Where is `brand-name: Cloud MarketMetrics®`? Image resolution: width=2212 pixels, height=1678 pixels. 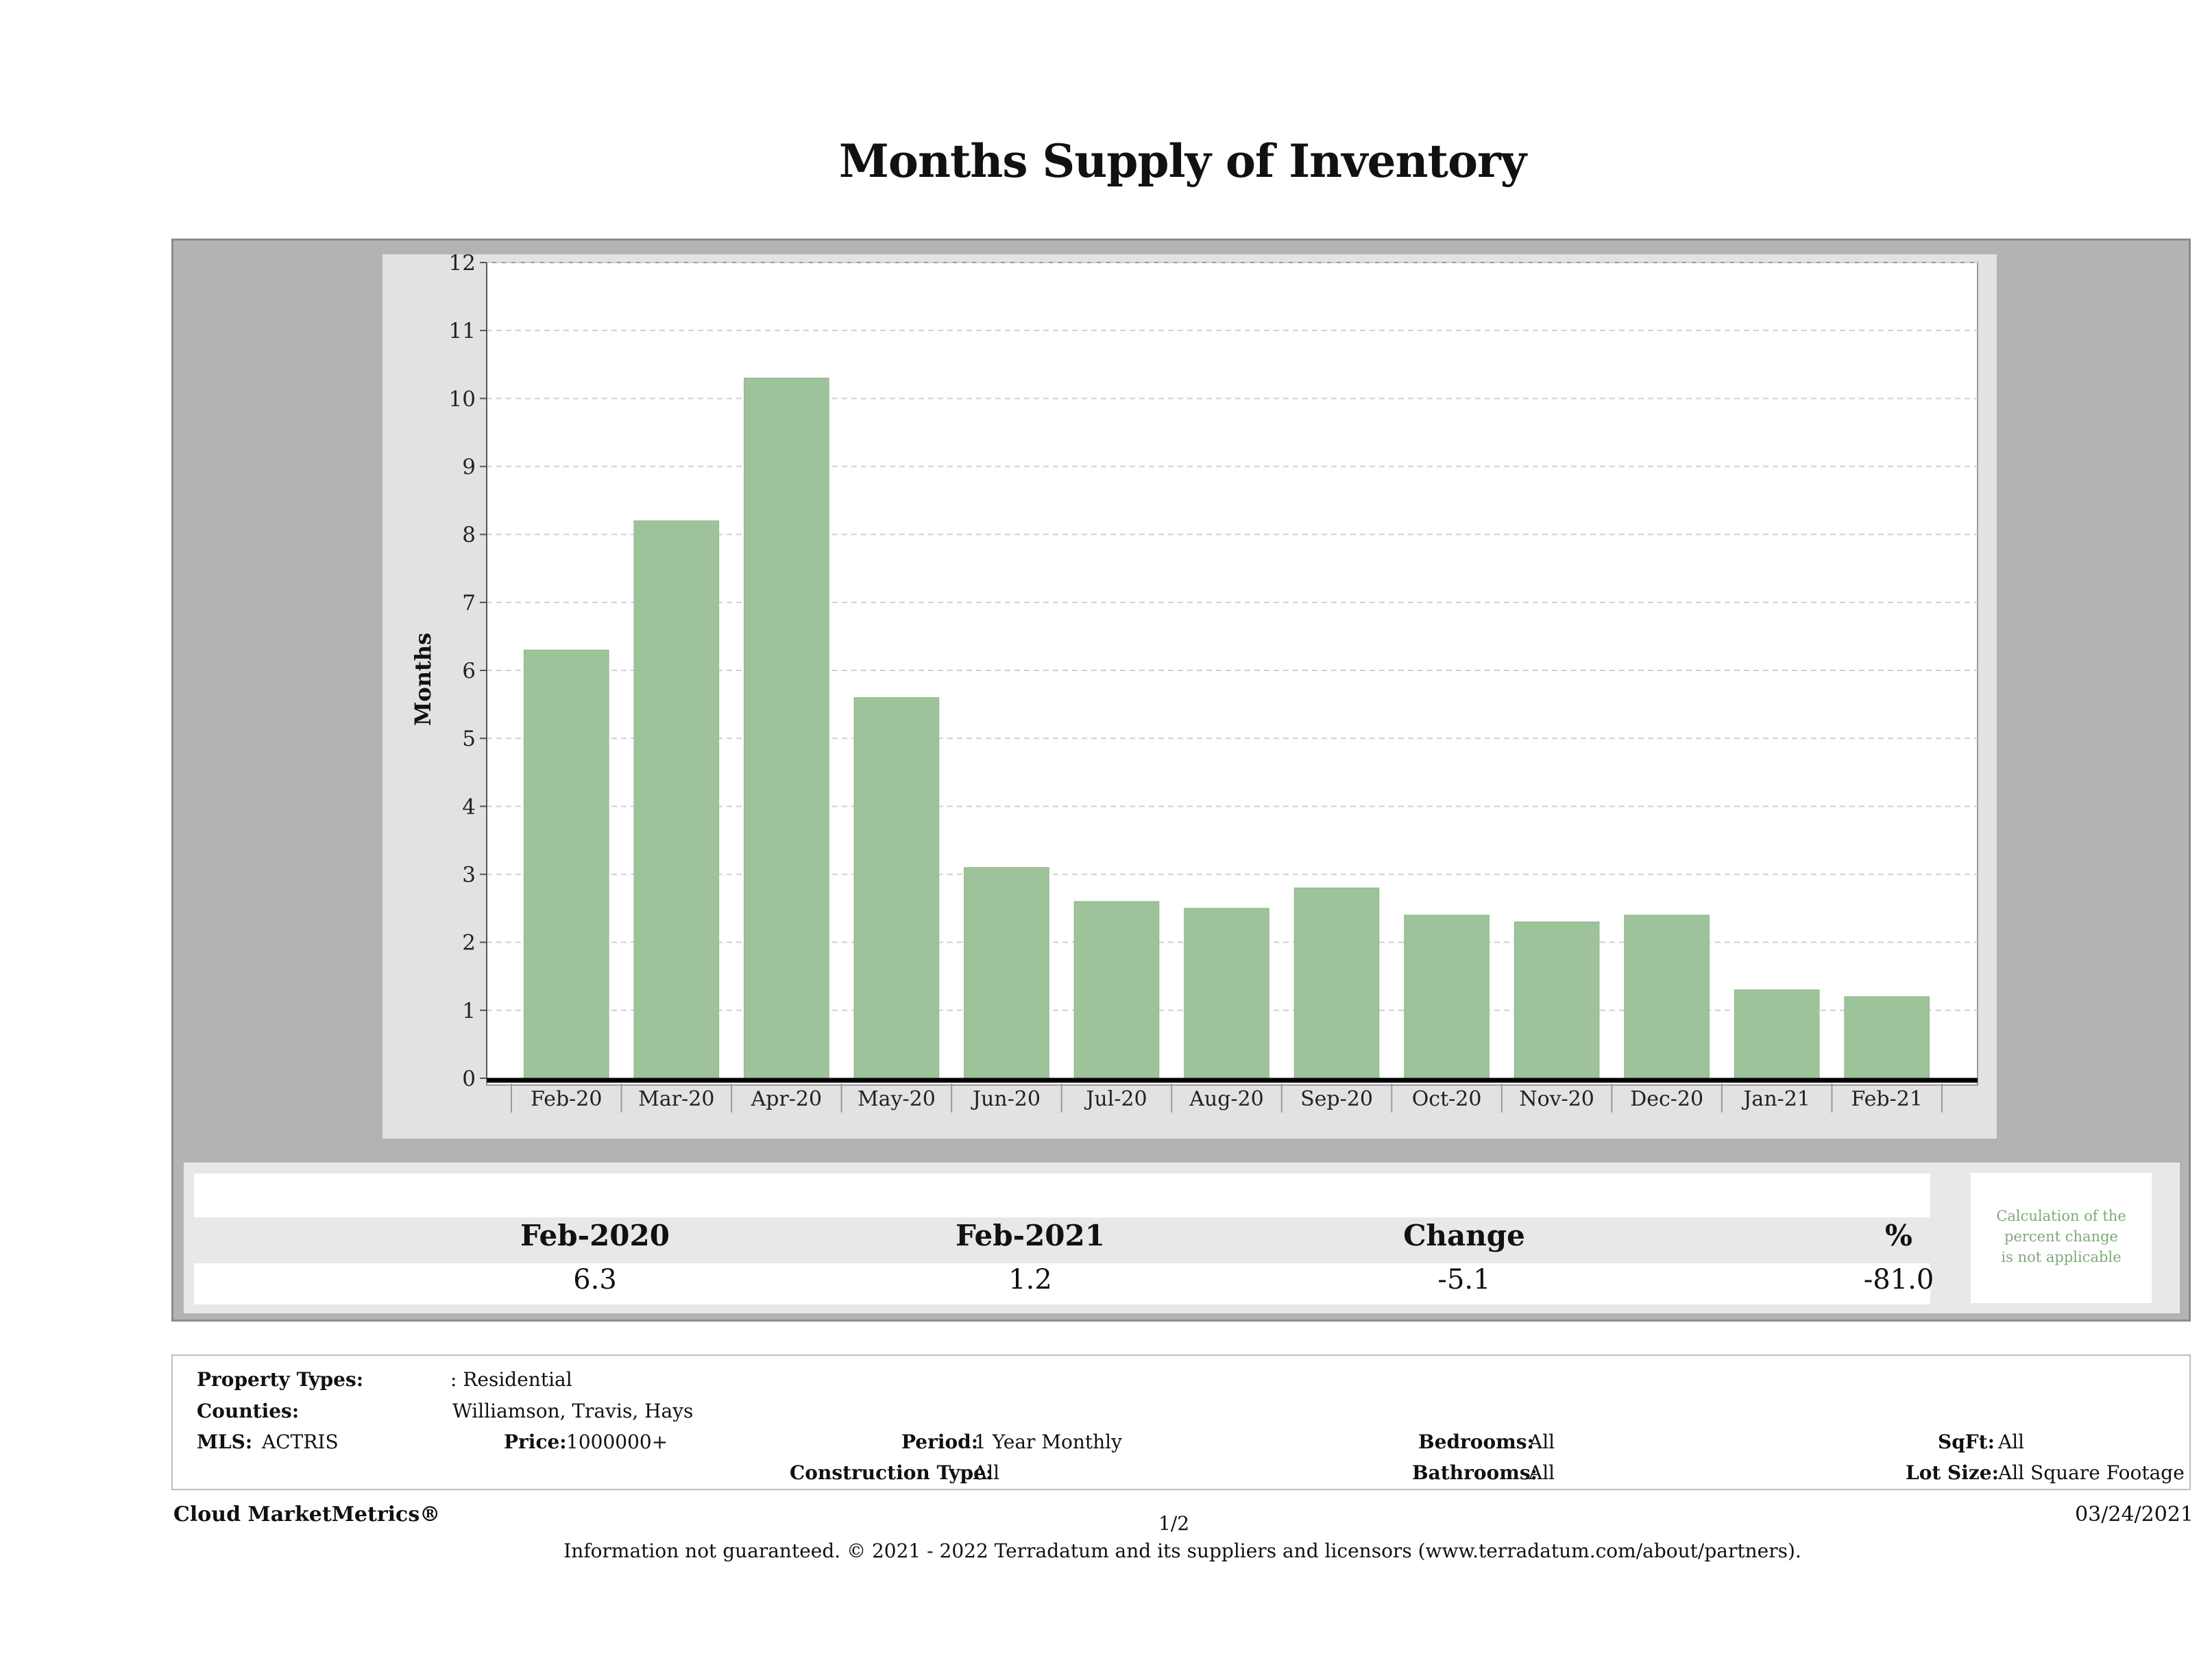 brand-name: Cloud MarketMetrics® is located at coordinates (307, 1515).